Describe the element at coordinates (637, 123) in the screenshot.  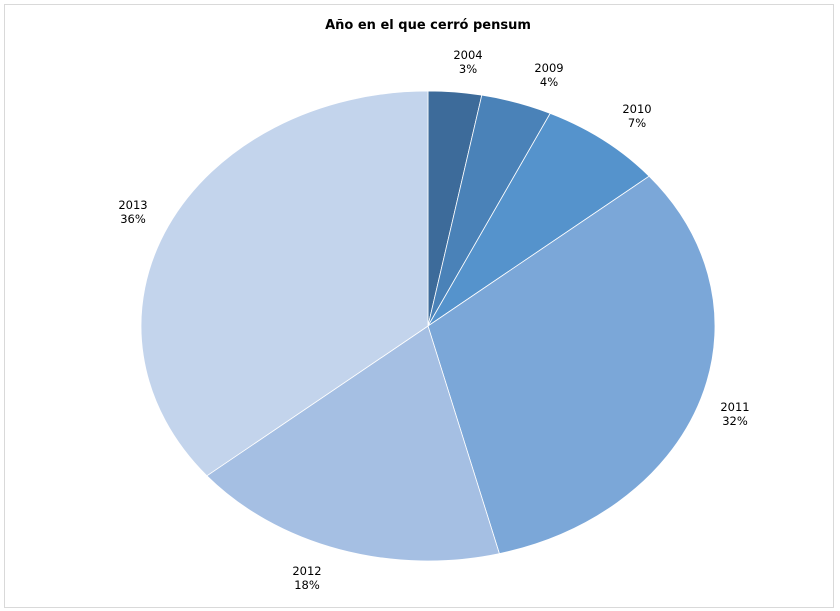
I see `slice-value-label-2010: 7%` at that location.